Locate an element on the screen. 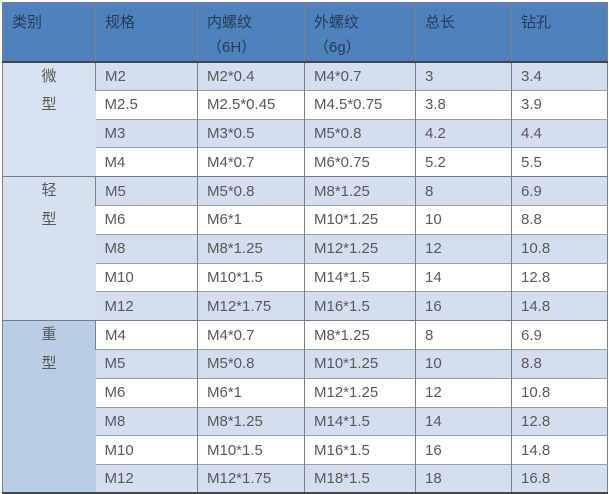 The width and height of the screenshot is (609, 494). total-length-cell: 3.8 is located at coordinates (463, 104).